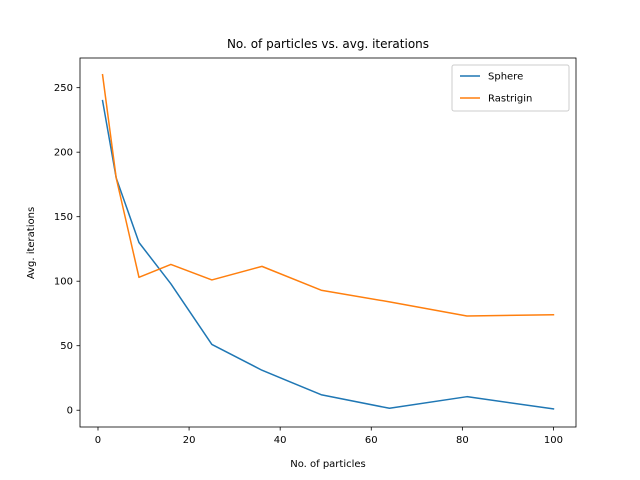 This screenshot has height=480, width=640. What do you see at coordinates (328, 464) in the screenshot?
I see `x-axis-label: No. of particles` at bounding box center [328, 464].